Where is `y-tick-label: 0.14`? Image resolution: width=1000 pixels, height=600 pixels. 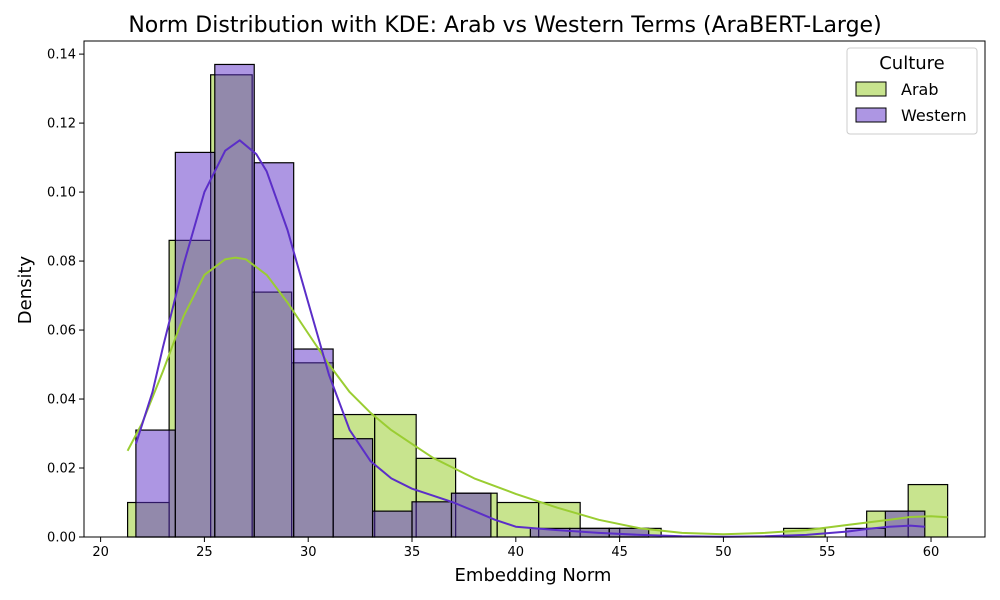
y-tick-label: 0.14 is located at coordinates (61, 55).